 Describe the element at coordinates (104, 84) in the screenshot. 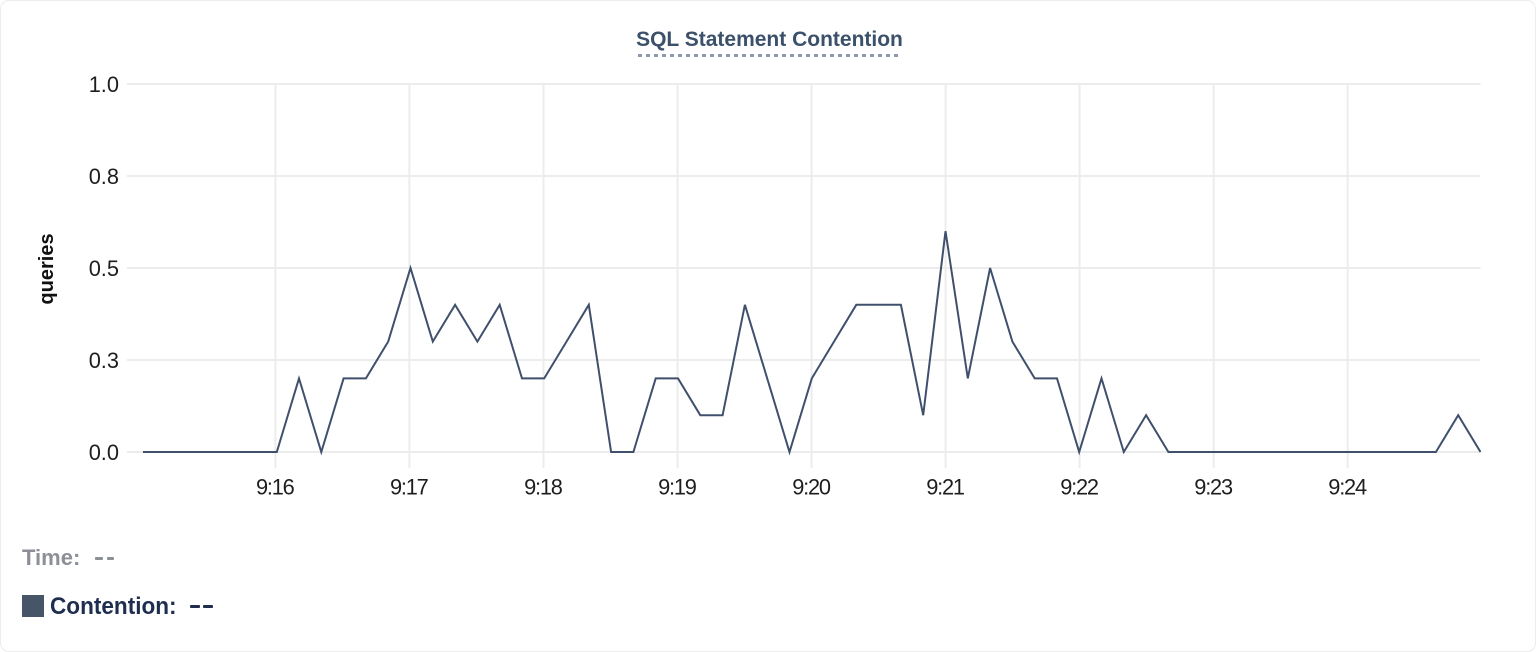

I see `svg-text: 1.0` at that location.